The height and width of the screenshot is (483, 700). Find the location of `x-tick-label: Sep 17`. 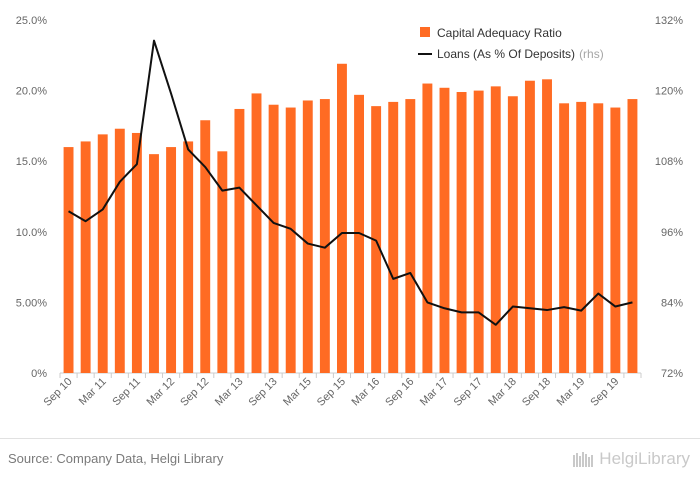

x-tick-label: Sep 17 is located at coordinates (468, 392).